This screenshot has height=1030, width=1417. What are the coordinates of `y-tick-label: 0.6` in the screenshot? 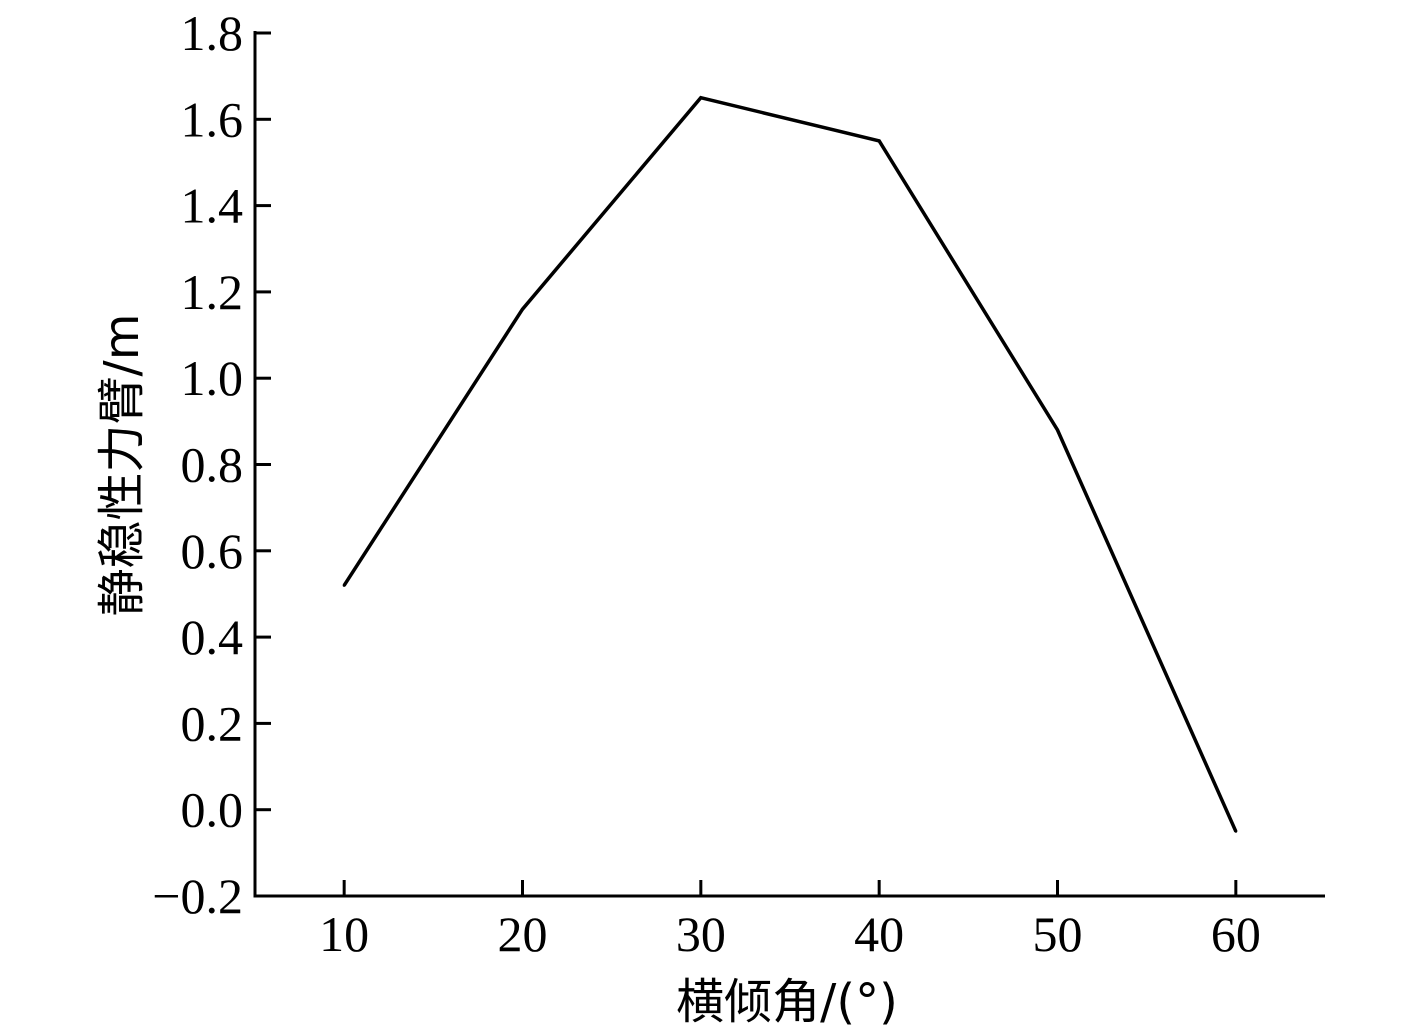 It's located at (212, 551).